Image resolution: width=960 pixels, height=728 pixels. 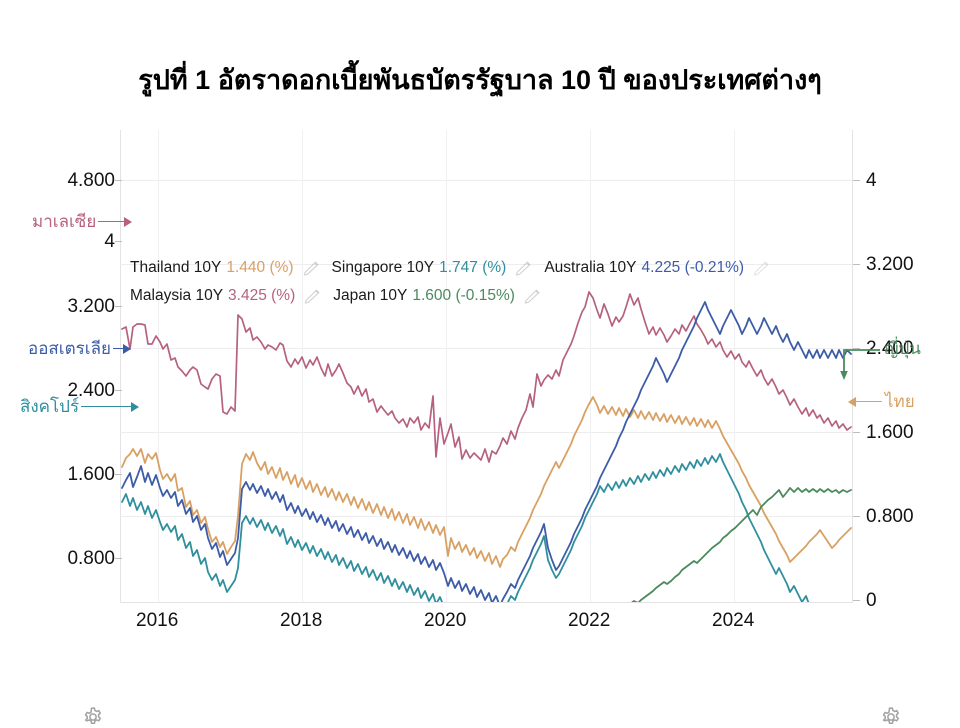 What do you see at coordinates (473, 267) in the screenshot?
I see `legend-value: 1.747 (%)` at bounding box center [473, 267].